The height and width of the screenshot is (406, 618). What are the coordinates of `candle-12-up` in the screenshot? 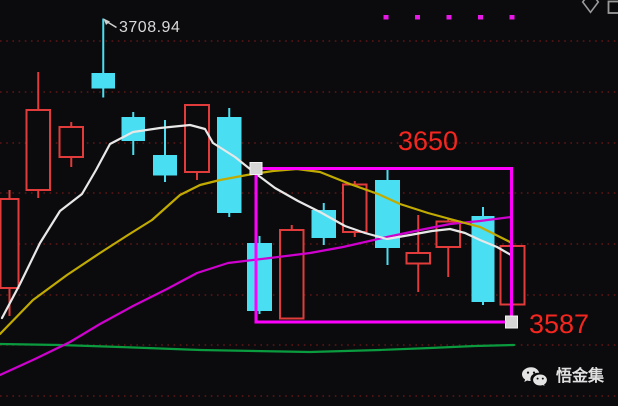 It's located at (355, 209).